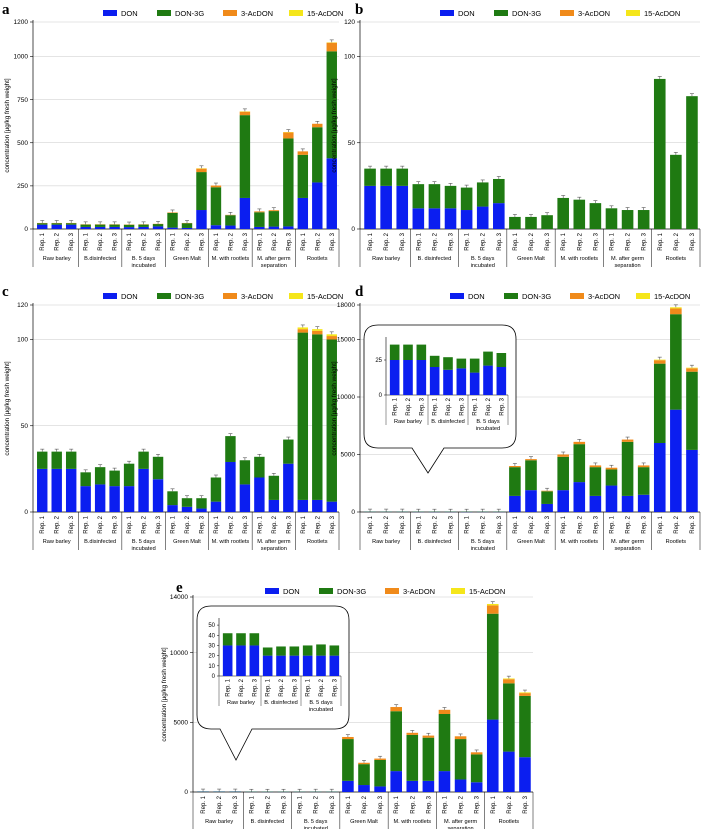 The image size is (703, 829). I want to click on group-label: Green Malt, so click(187, 542).